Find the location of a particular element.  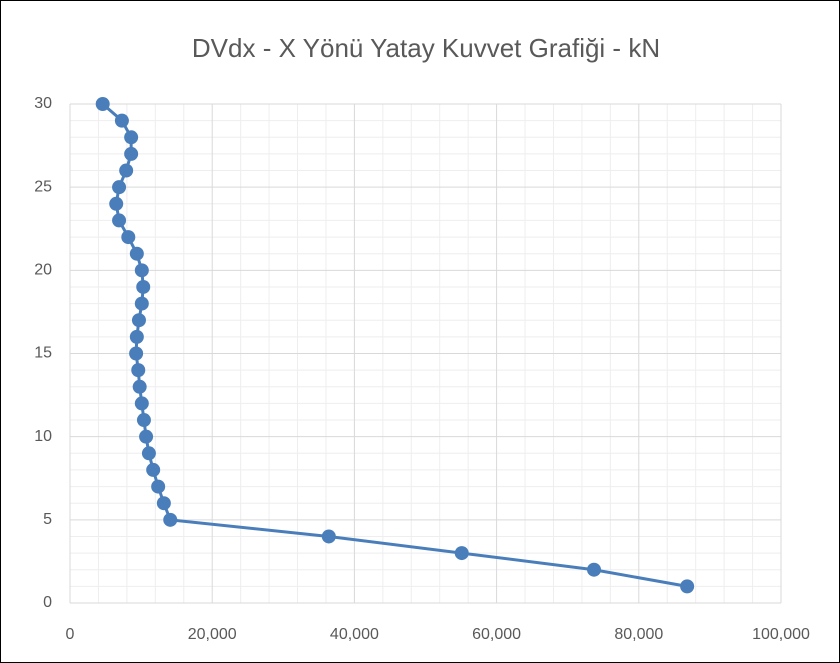

x-tick-label: 60,000 is located at coordinates (496, 634).